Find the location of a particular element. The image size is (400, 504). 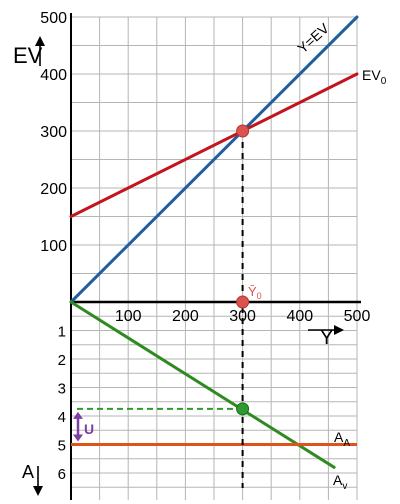

a-axis-arrowhead is located at coordinates (38, 491).